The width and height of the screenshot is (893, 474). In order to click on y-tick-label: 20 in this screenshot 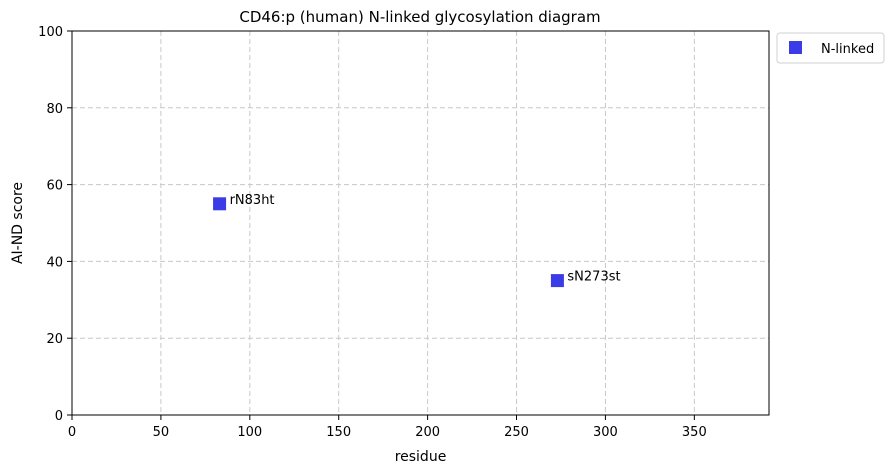, I will do `click(54, 339)`.